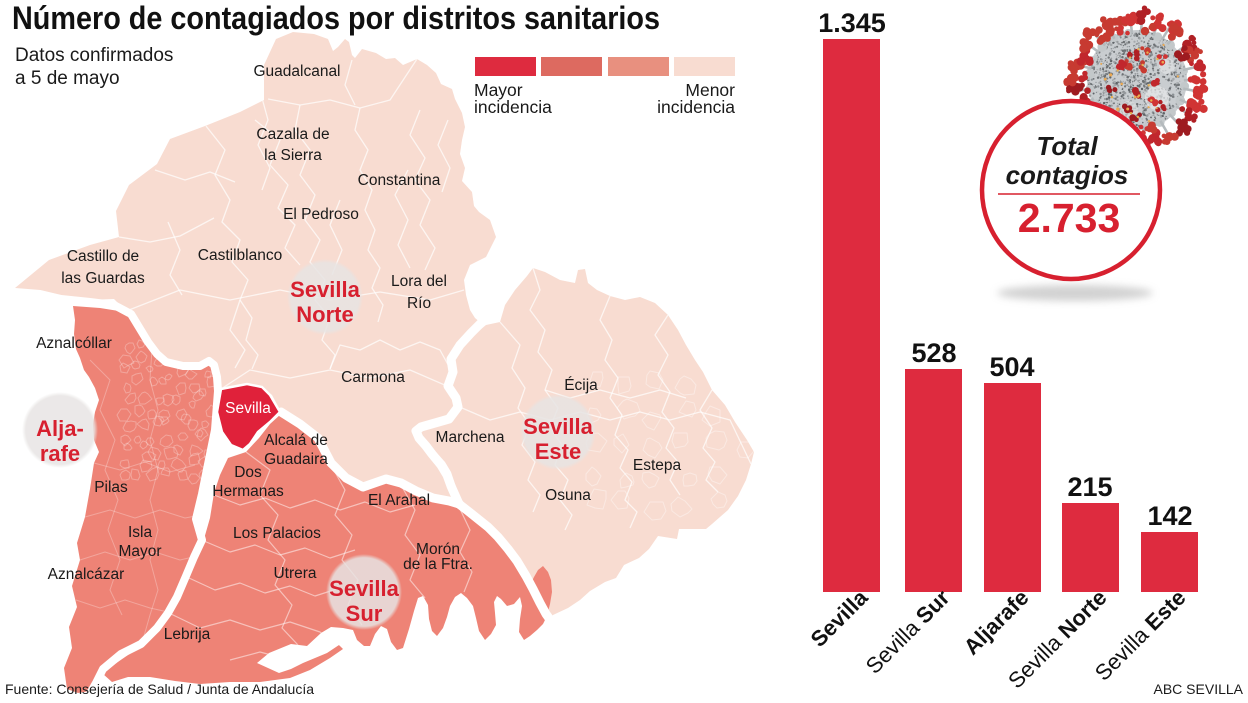 The height and width of the screenshot is (703, 1248). I want to click on svg-text: de la Ftra., so click(438, 564).